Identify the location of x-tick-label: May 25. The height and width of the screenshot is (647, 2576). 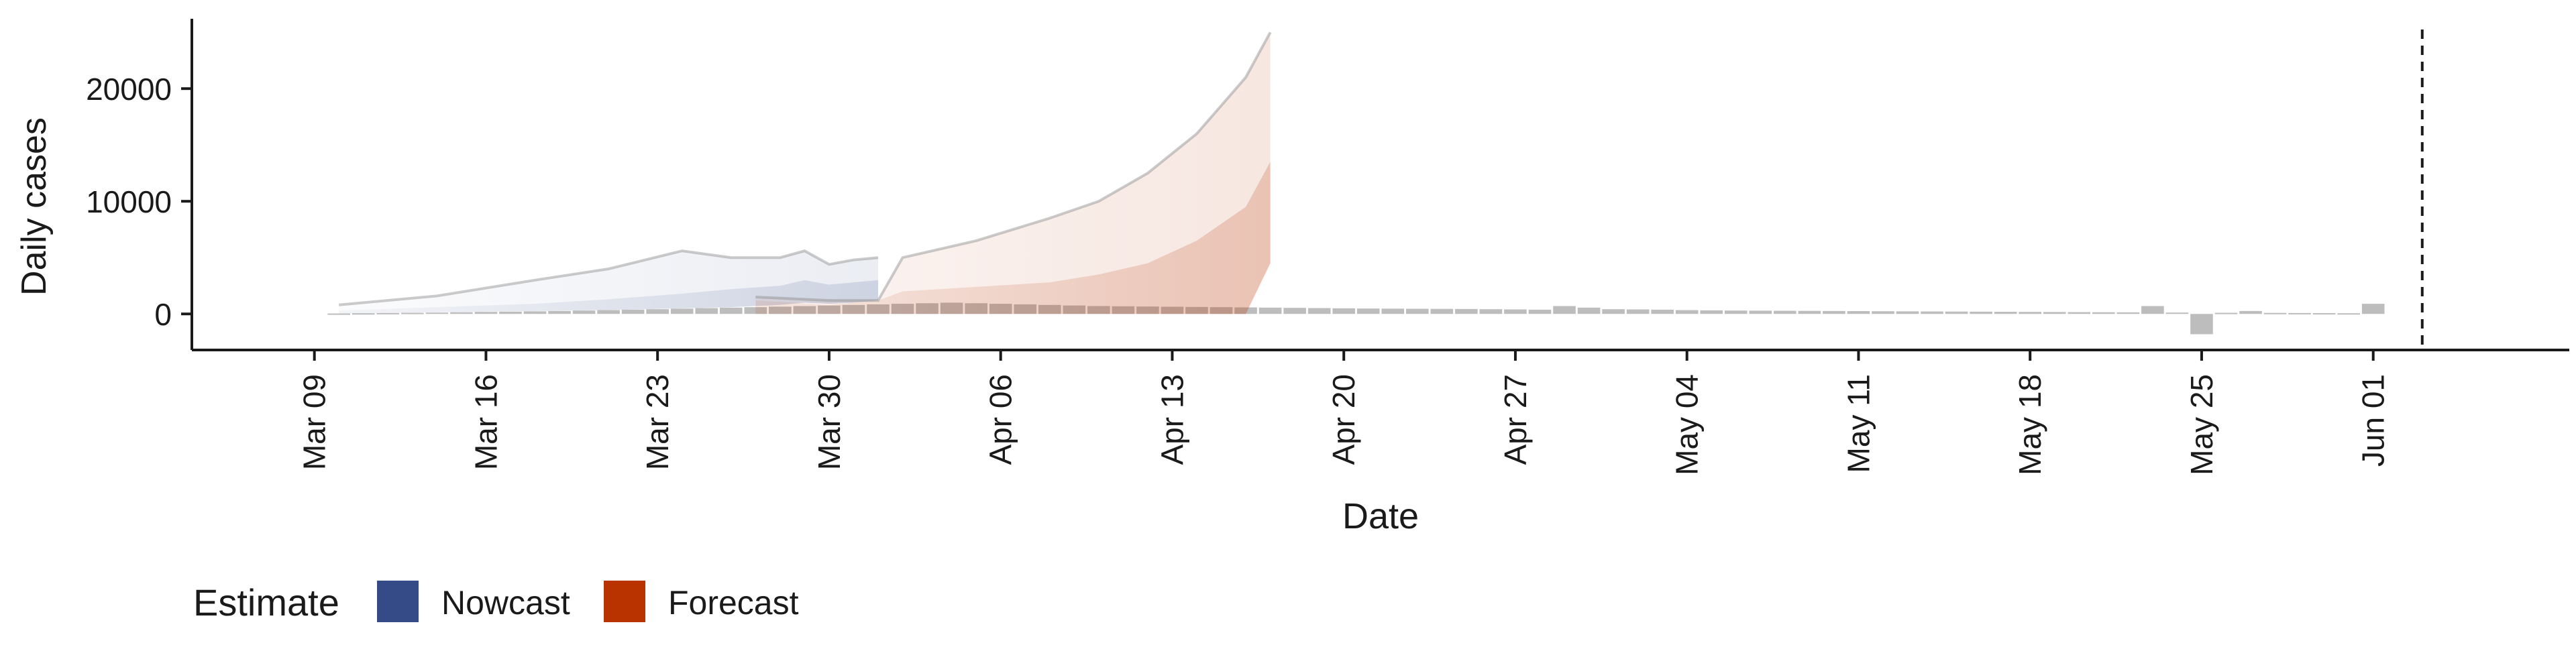
(2201, 424).